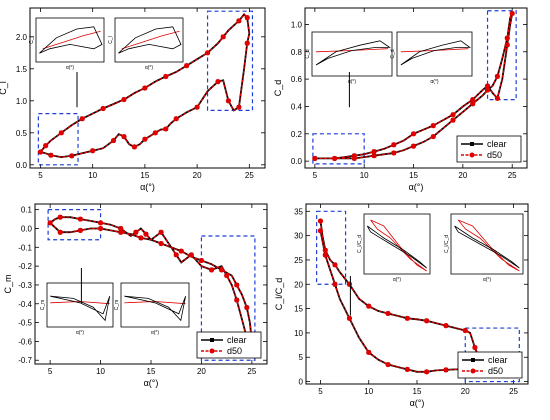 The image size is (550, 420). What do you see at coordinates (297, 24) in the screenshot?
I see `y-tick-label: 1.0` at bounding box center [297, 24].